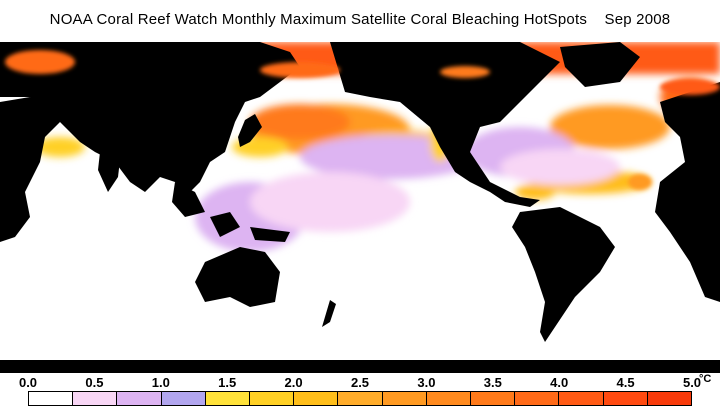  What do you see at coordinates (426, 382) in the screenshot?
I see `legend-tick-label: 3.0` at bounding box center [426, 382].